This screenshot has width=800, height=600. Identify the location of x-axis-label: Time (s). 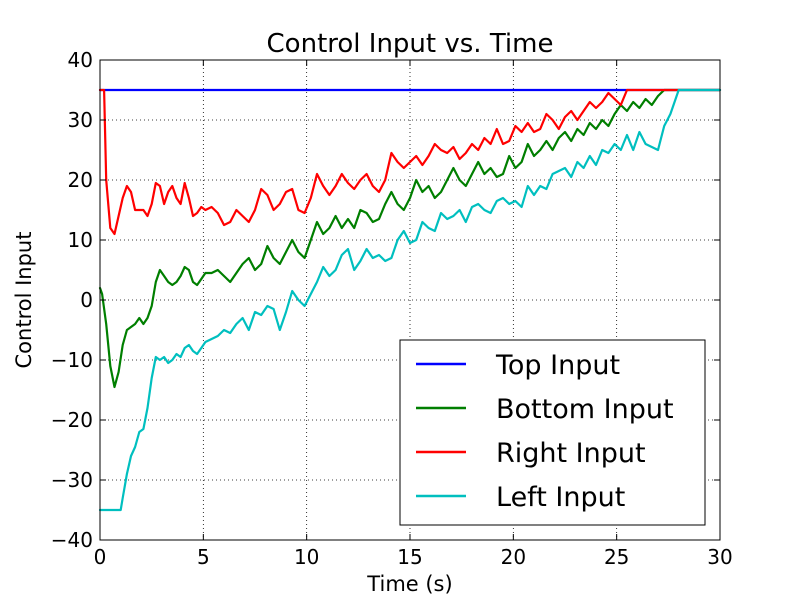
(409, 584).